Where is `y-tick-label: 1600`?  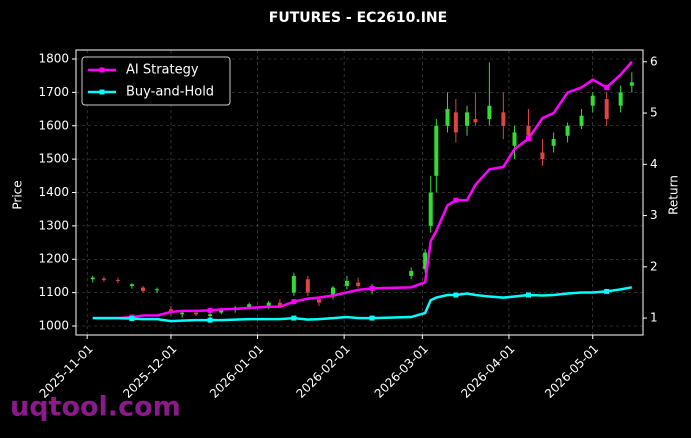 y-tick-label: 1600 is located at coordinates (53, 125).